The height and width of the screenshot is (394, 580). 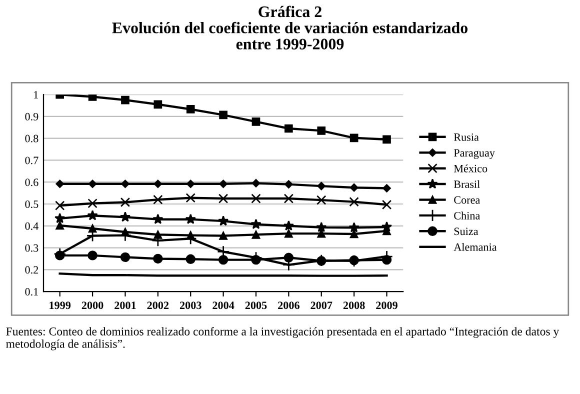 I want to click on x-tick-label: 2002, so click(x=158, y=306).